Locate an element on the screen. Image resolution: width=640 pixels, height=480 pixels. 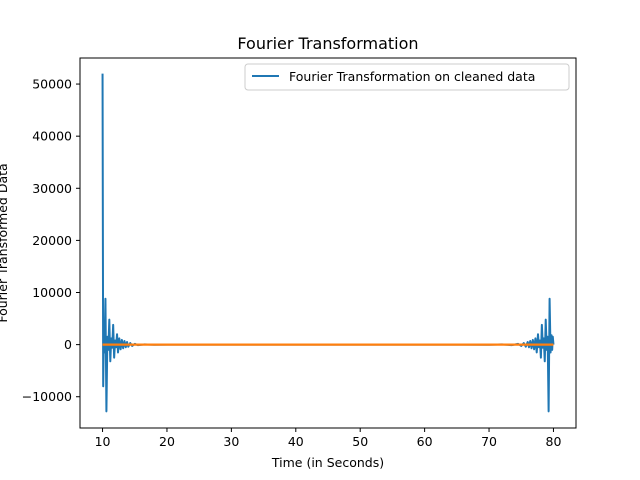
x-tick-label: 60 is located at coordinates (425, 441).